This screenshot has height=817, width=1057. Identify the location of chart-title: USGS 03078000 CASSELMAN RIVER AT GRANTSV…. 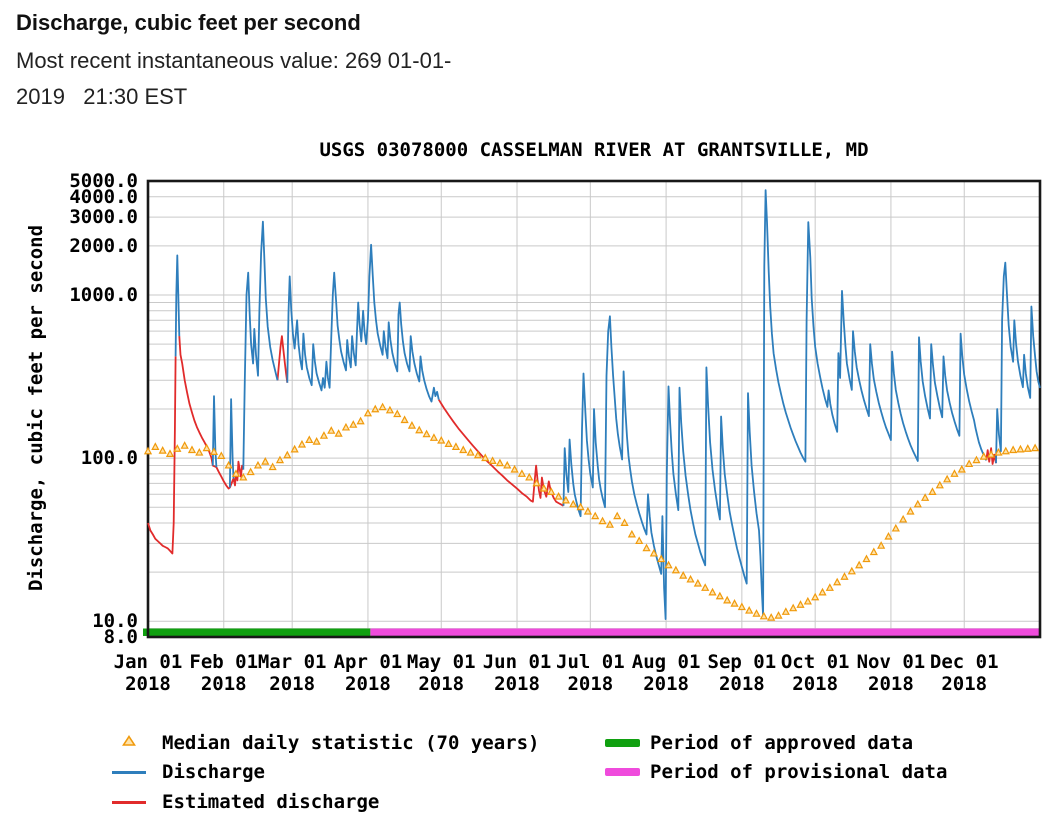
(594, 150).